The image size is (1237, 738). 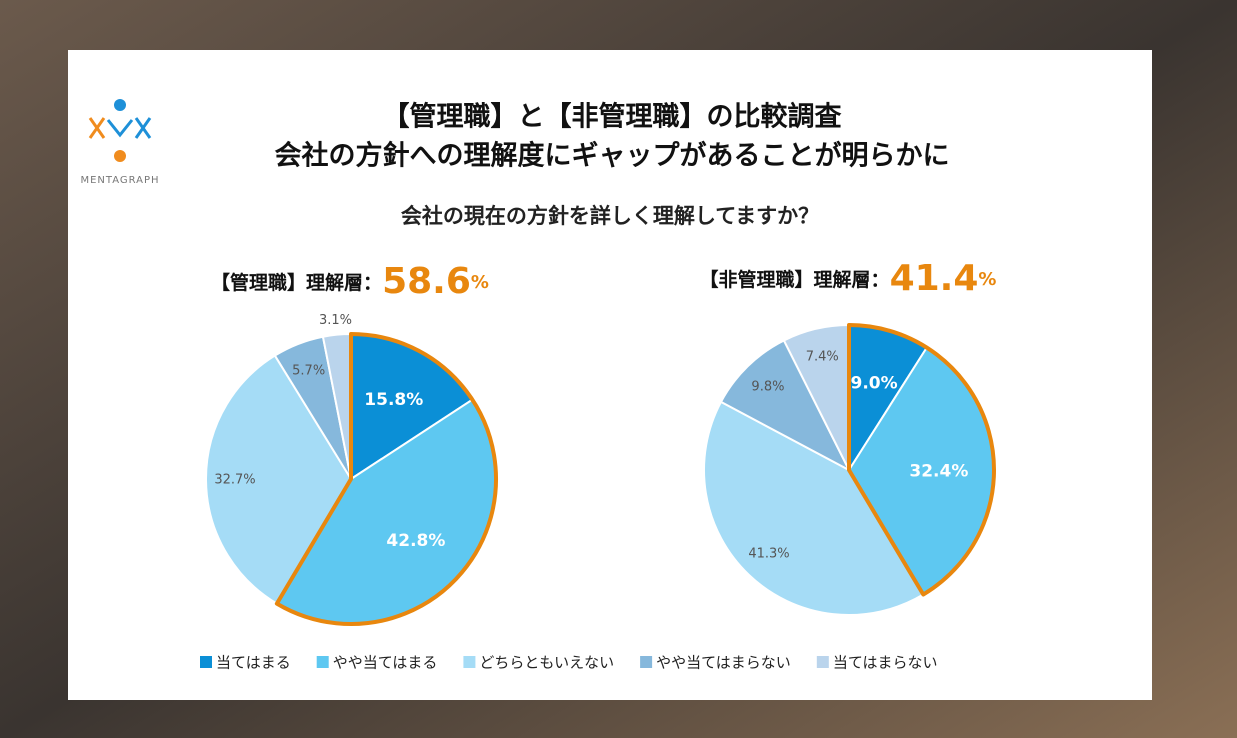 I want to click on title-line: 会社の方針への理解度にギャップがあることが明らかに, so click(x=612, y=156).